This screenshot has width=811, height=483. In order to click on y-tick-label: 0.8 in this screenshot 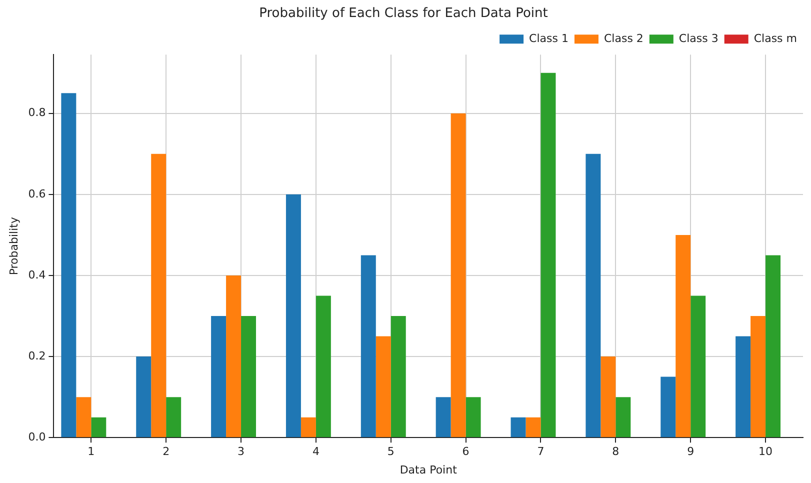, I will do `click(37, 113)`.